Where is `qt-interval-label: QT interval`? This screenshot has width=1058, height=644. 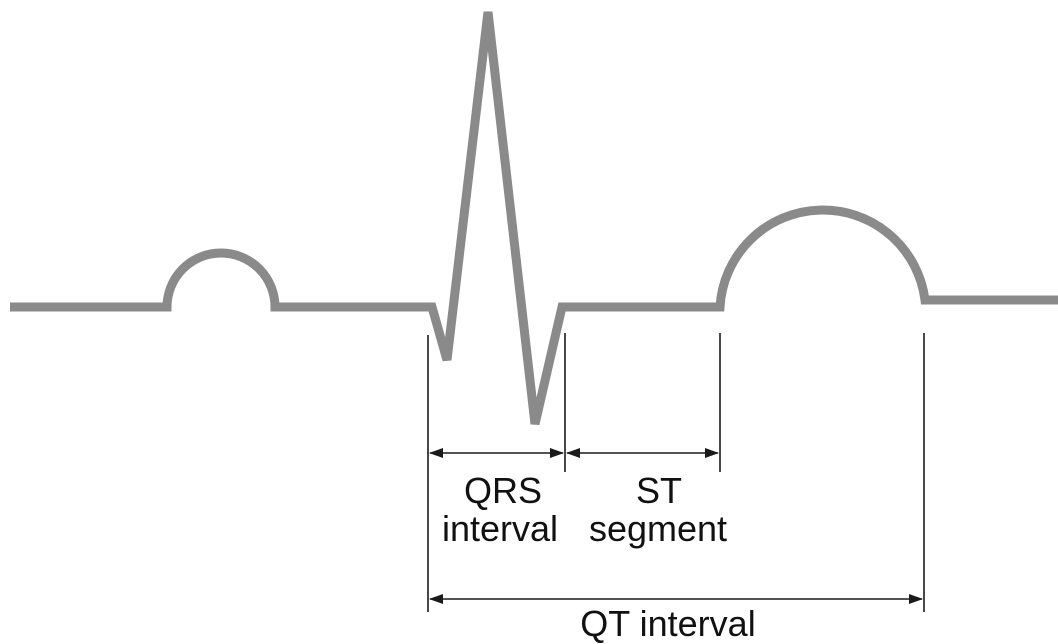
qt-interval-label: QT interval is located at coordinates (667, 623).